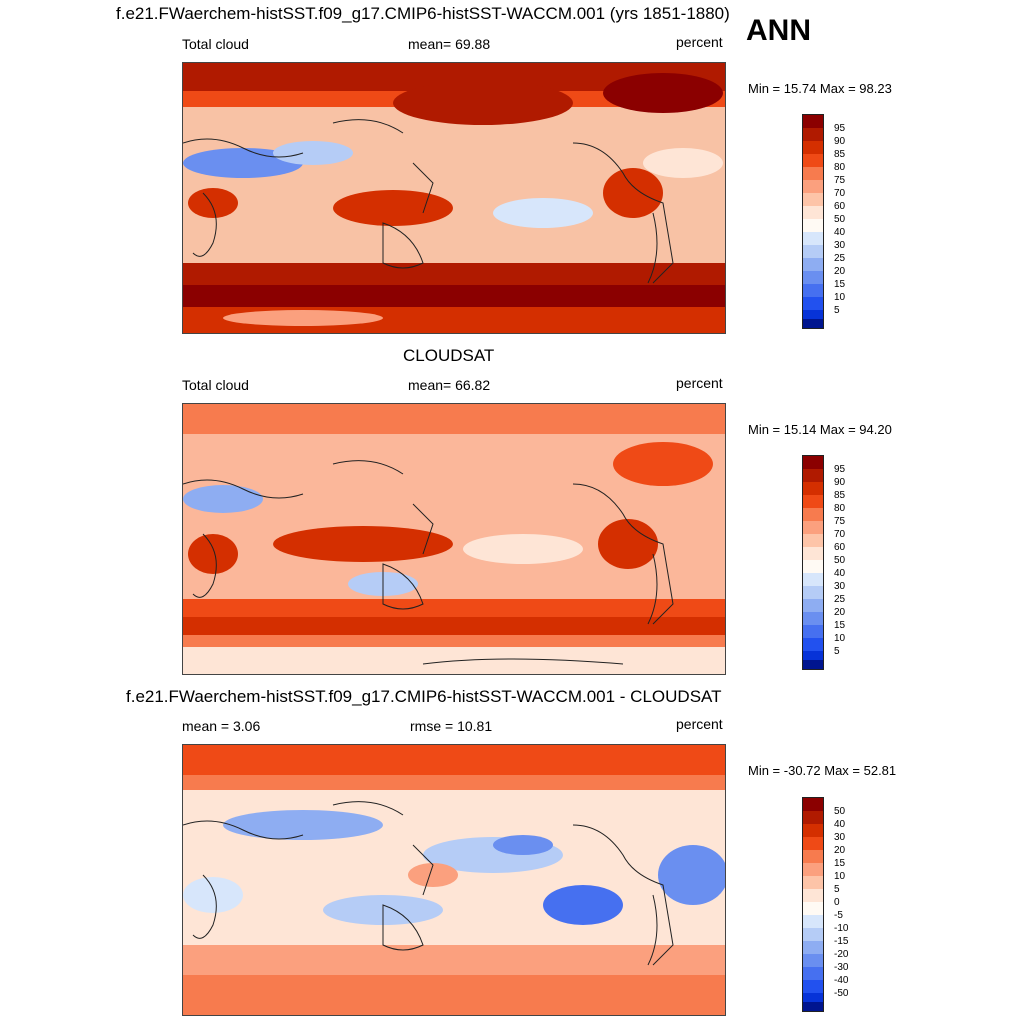  I want to click on colorbar-tick: -15, so click(841, 941).